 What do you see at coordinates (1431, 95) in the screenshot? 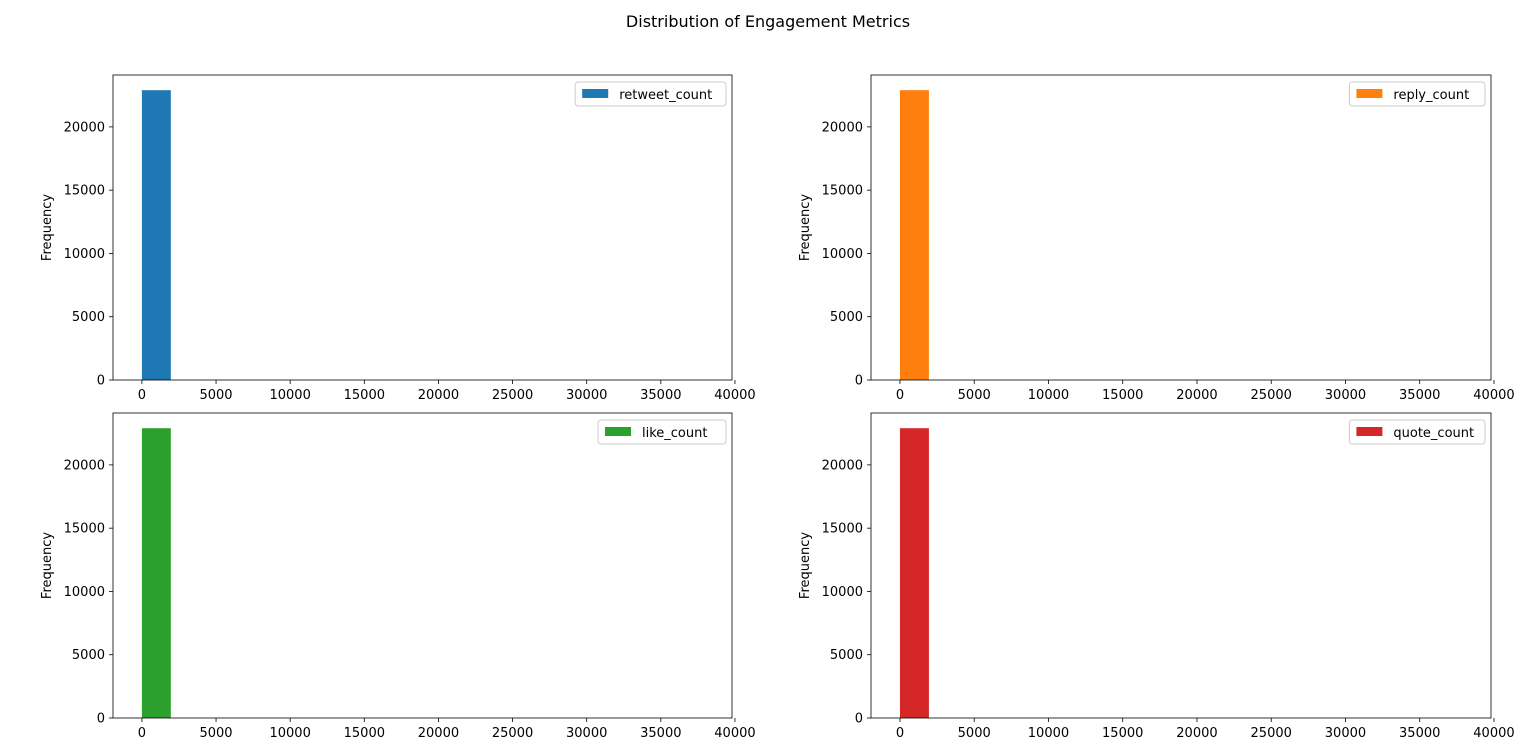
I see `legend-label: reply_count` at bounding box center [1431, 95].